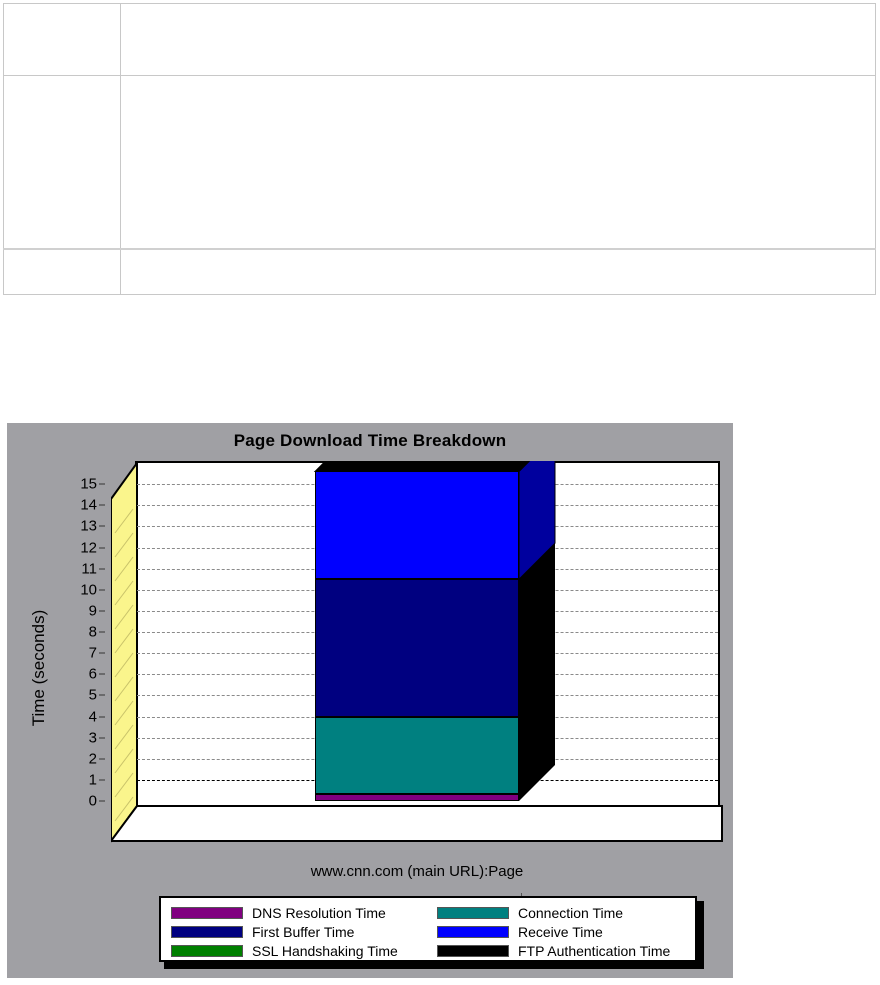  What do you see at coordinates (303, 931) in the screenshot?
I see `legend-label: First Buffer Time` at bounding box center [303, 931].